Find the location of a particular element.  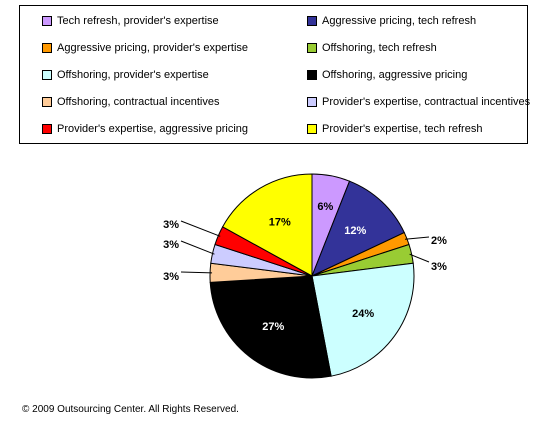

legend-item: Offshoring, provider's expertise is located at coordinates (125, 75).